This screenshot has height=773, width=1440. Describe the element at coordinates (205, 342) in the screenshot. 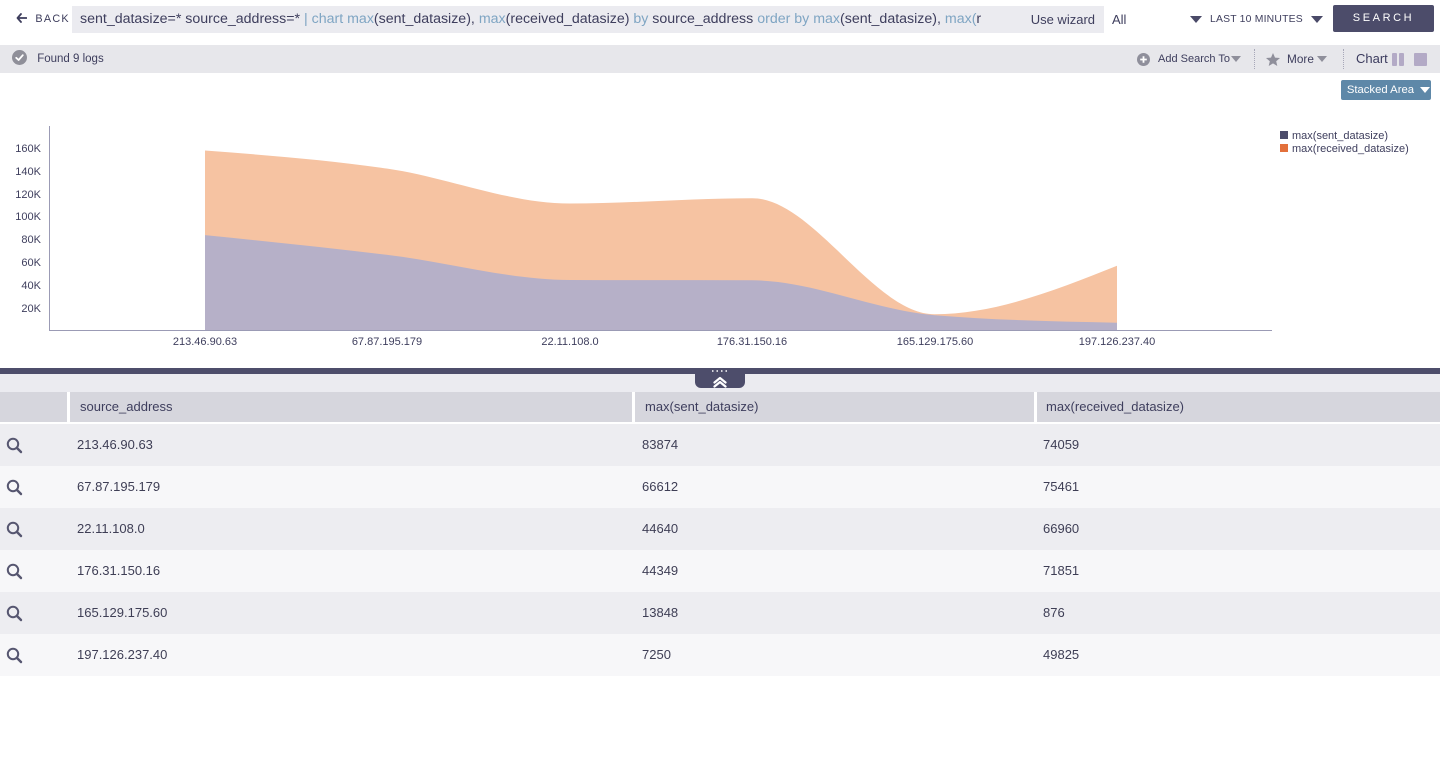

I see `svg-text: 213.46.90.63` at that location.